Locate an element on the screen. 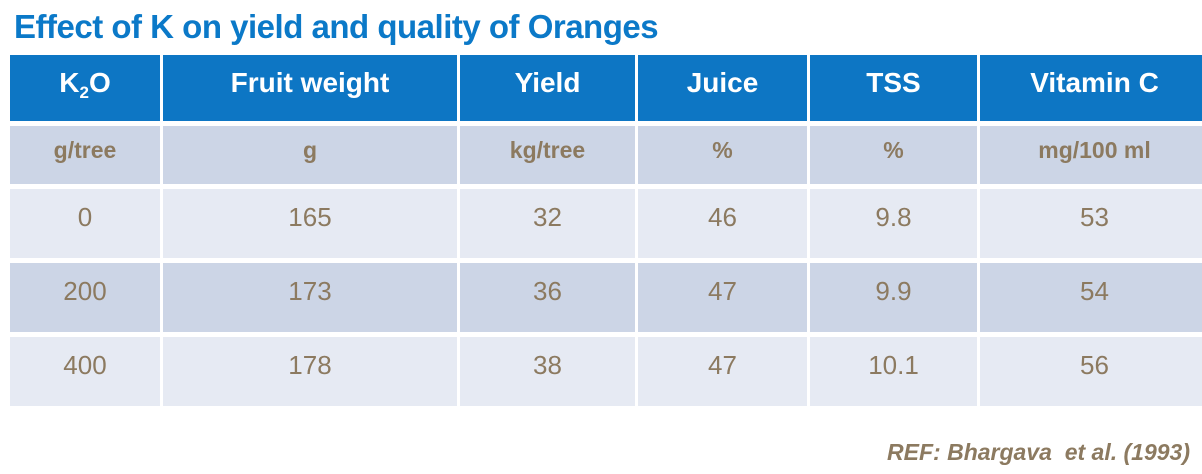  unit-cell-tss: % is located at coordinates (893, 155).